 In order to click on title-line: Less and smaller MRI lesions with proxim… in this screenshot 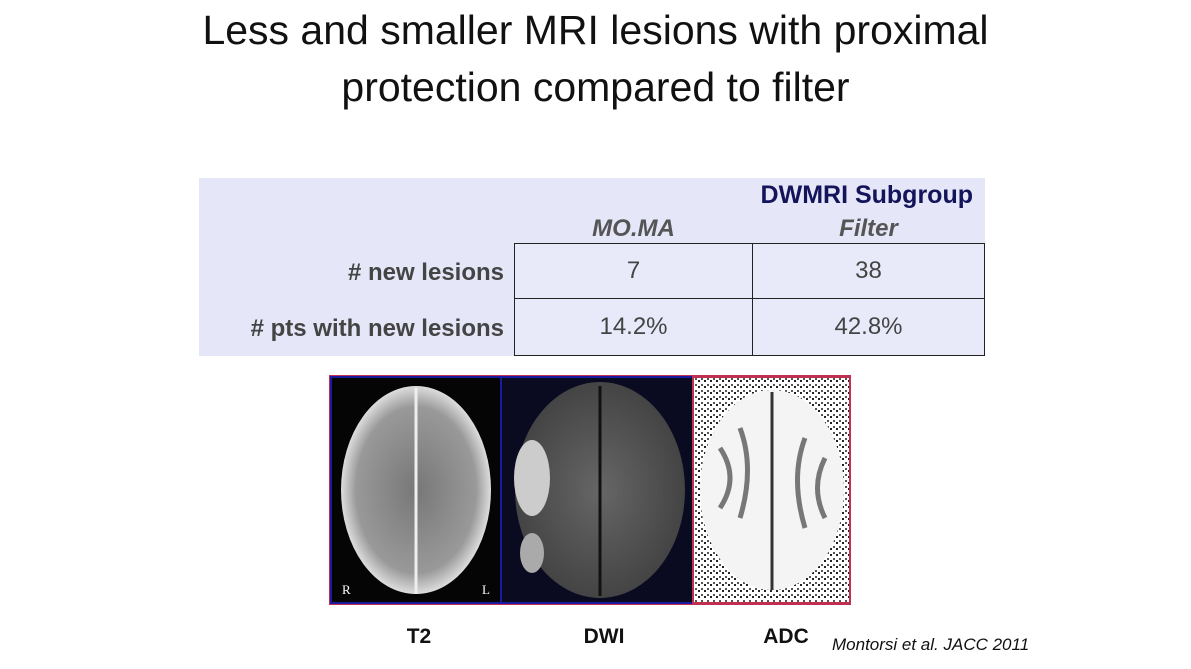, I will do `click(595, 30)`.